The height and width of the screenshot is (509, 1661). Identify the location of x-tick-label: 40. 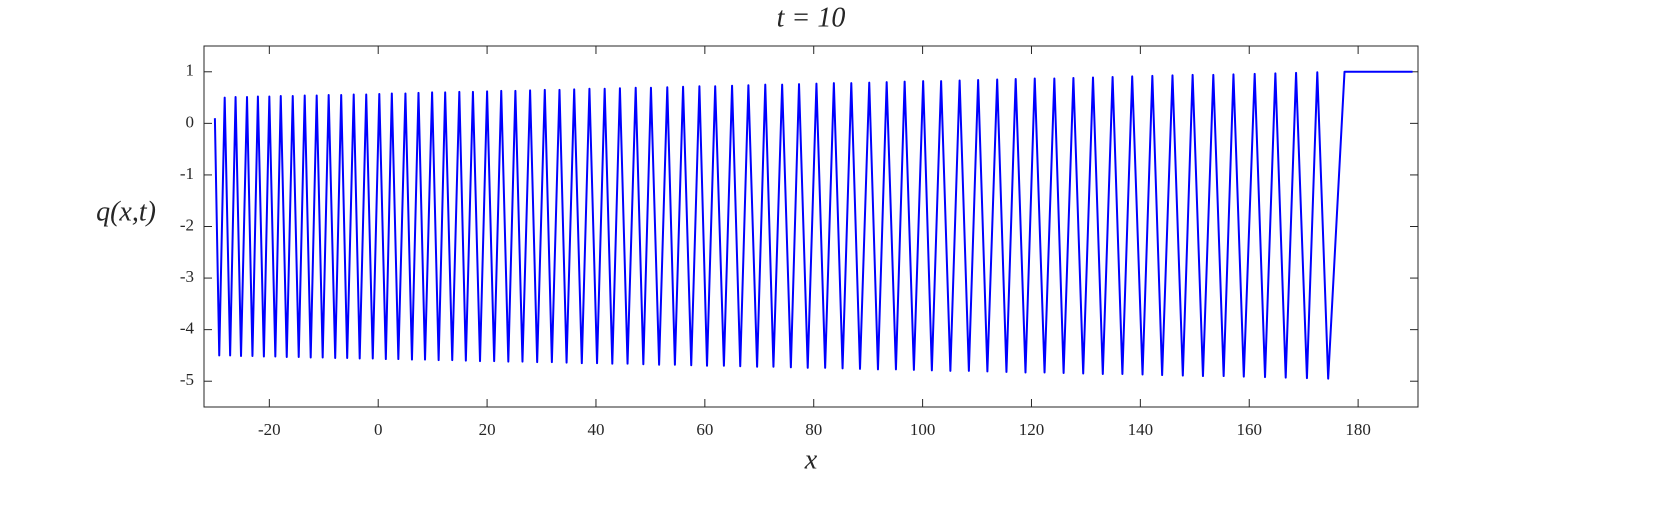
(595, 429).